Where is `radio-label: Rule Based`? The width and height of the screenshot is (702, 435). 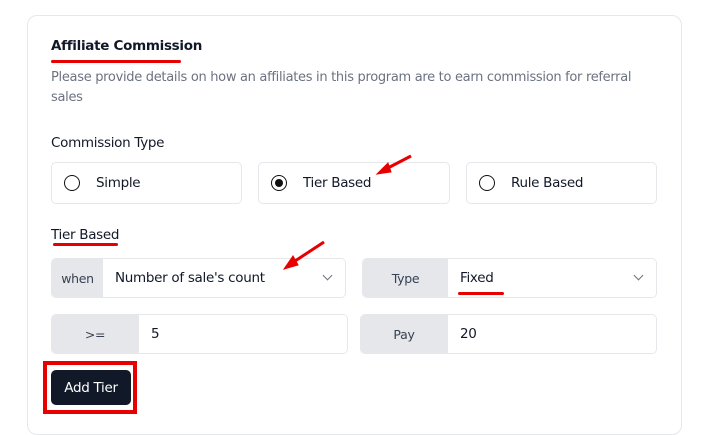 radio-label: Rule Based is located at coordinates (547, 183).